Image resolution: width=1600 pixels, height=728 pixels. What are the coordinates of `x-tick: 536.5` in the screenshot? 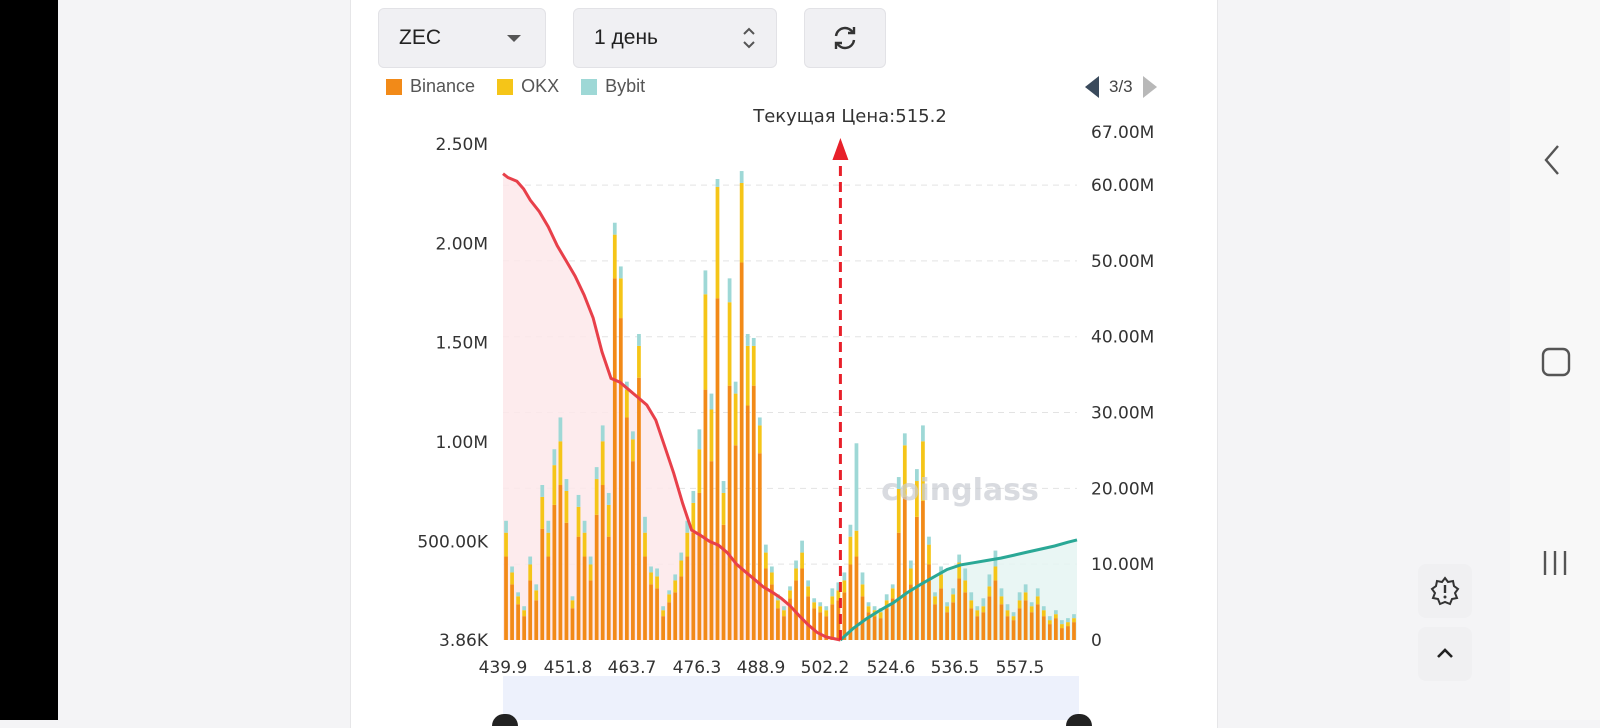 It's located at (955, 667).